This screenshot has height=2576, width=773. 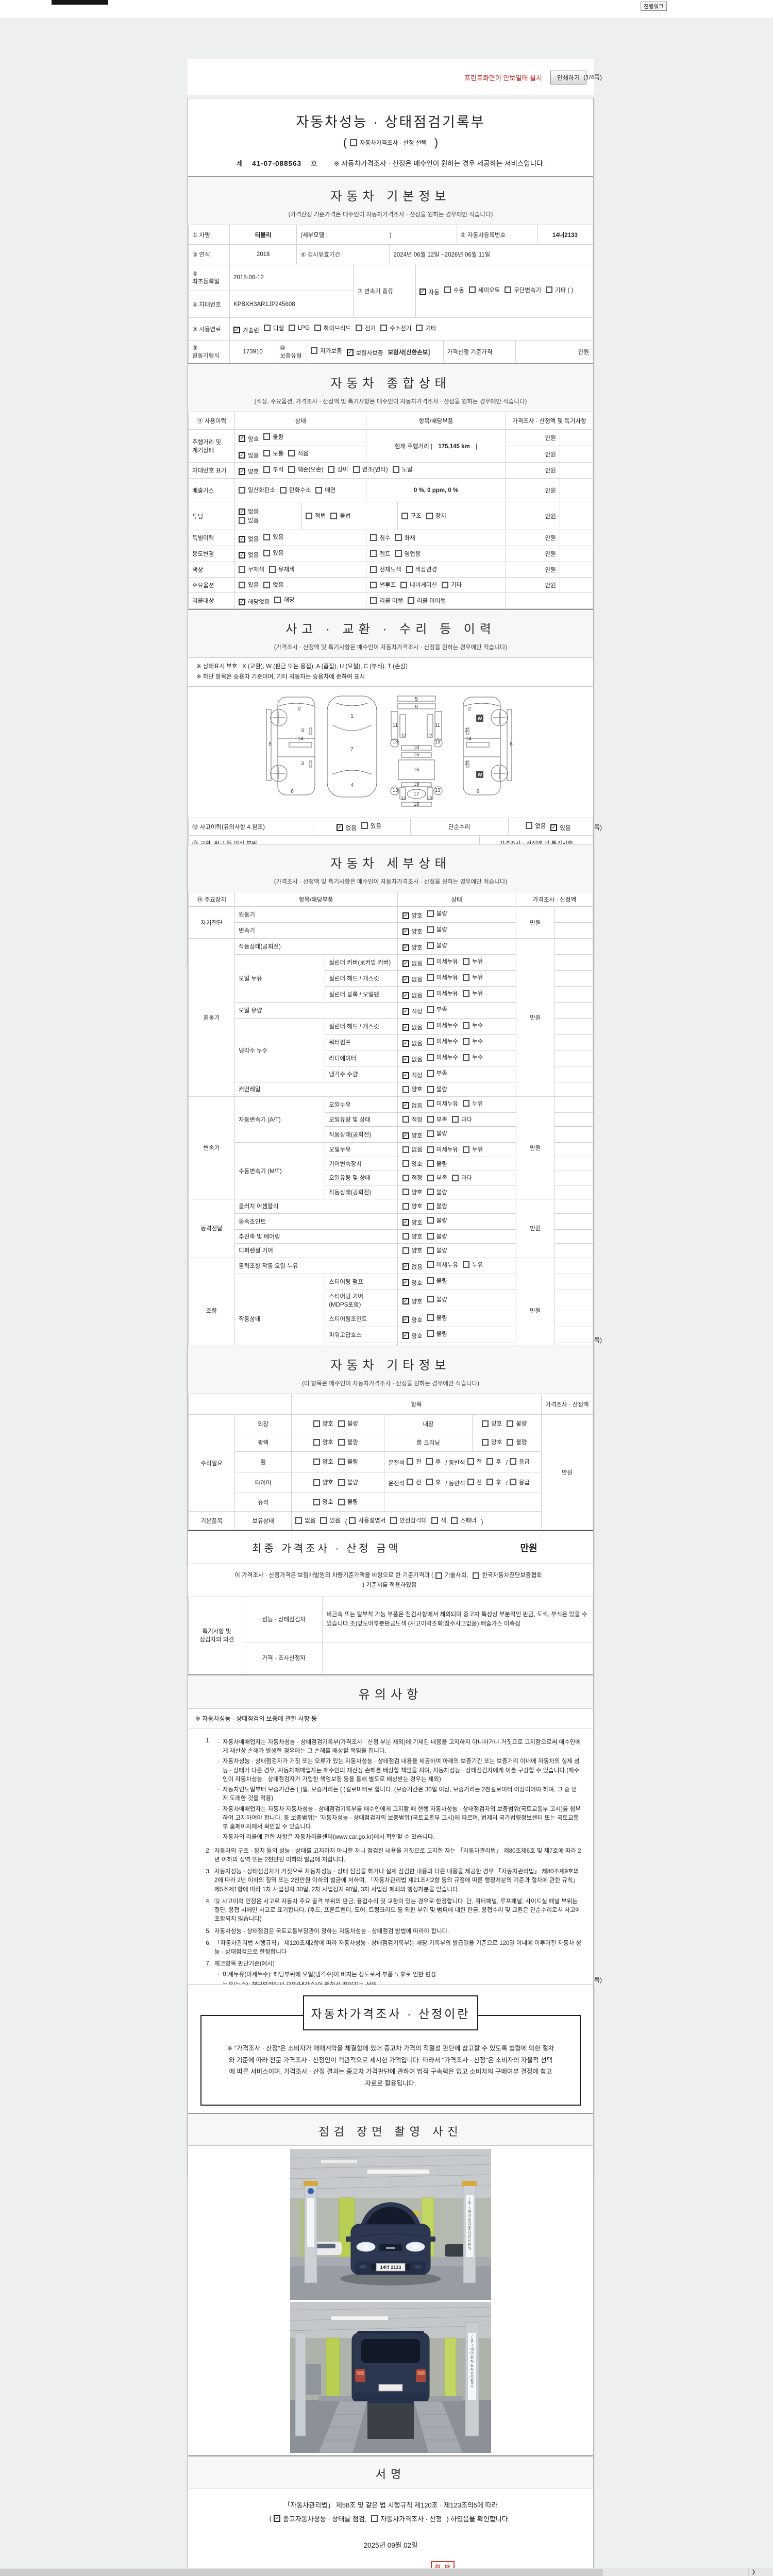 What do you see at coordinates (503, 78) in the screenshot?
I see `print-install-hint: 프린트화면이 안보일때 설치` at bounding box center [503, 78].